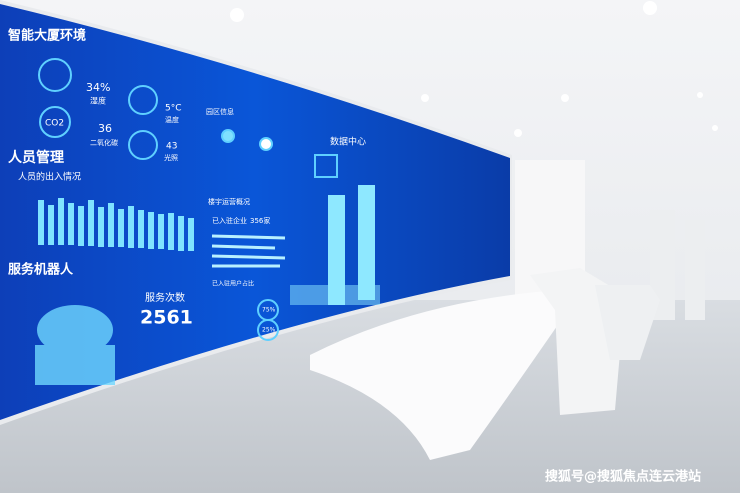 Image resolution: width=740 pixels, height=493 pixels. I want to click on park-title: 园区信息, so click(220, 111).